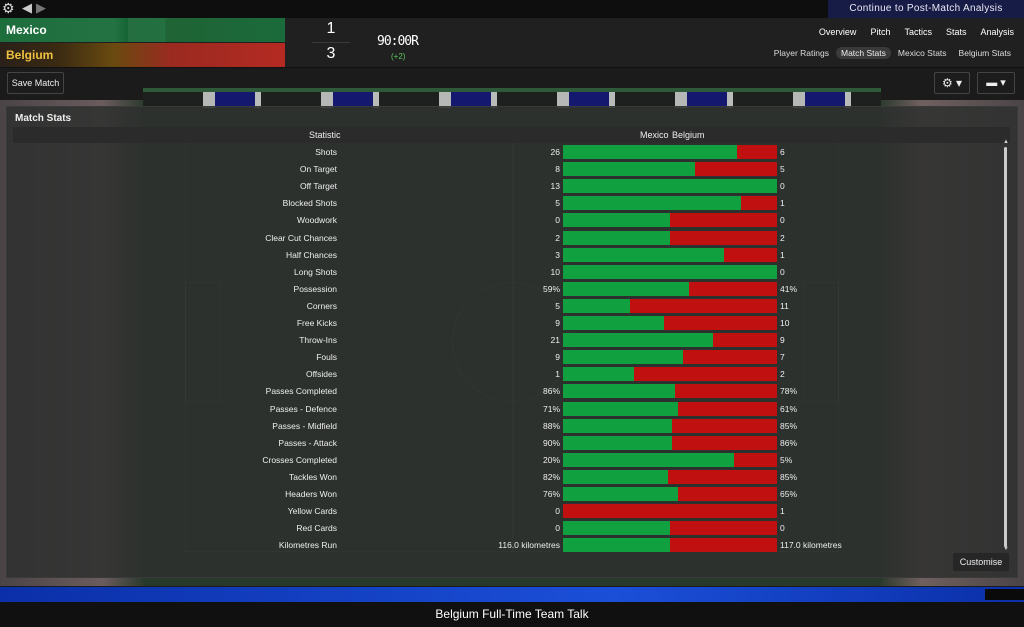  What do you see at coordinates (557, 220) in the screenshot?
I see `home-value: 0` at bounding box center [557, 220].